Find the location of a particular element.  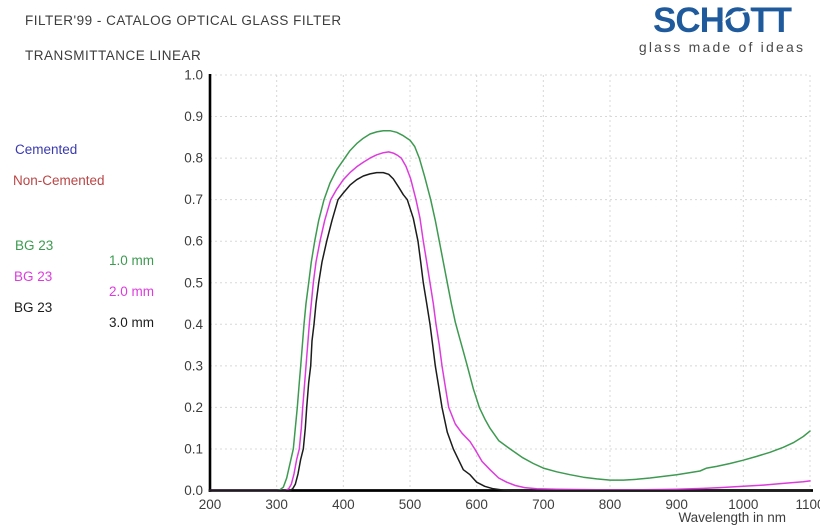

x-tick-label: 900 is located at coordinates (676, 504).